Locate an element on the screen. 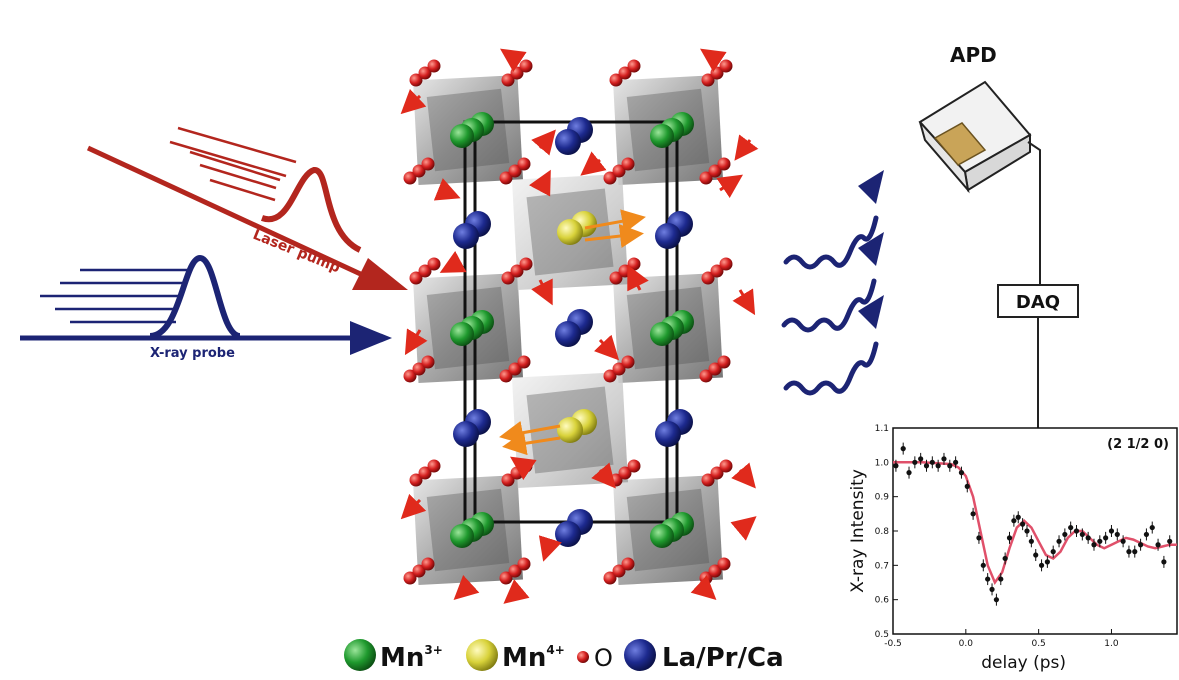  orange-displacement-arrow is located at coordinates (615, 221).